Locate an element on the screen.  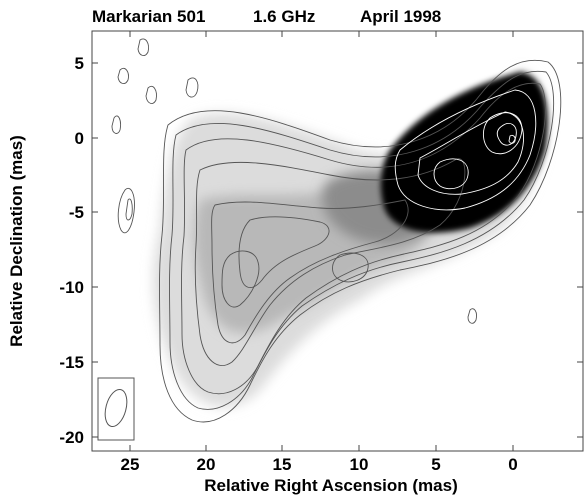
title-source: Markarian 501 is located at coordinates (148, 16).